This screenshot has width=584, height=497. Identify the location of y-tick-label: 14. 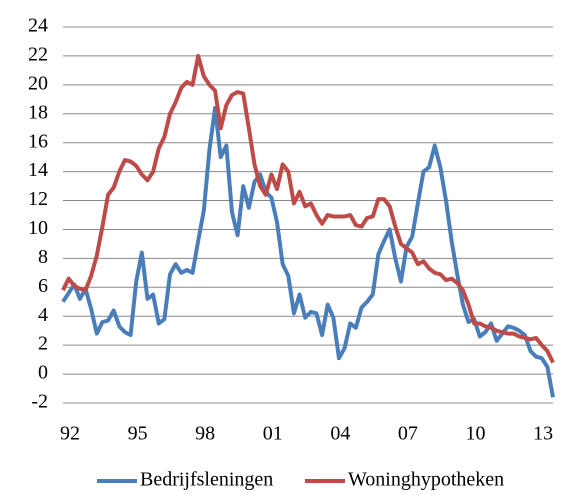
(38, 170).